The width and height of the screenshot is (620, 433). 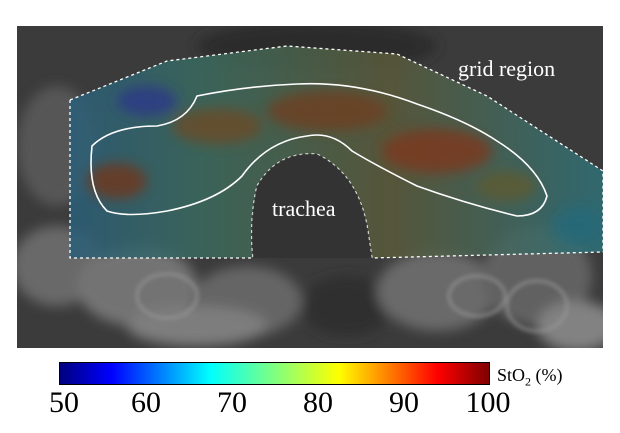 What do you see at coordinates (146, 402) in the screenshot?
I see `colorbar-tick-60: 60` at bounding box center [146, 402].